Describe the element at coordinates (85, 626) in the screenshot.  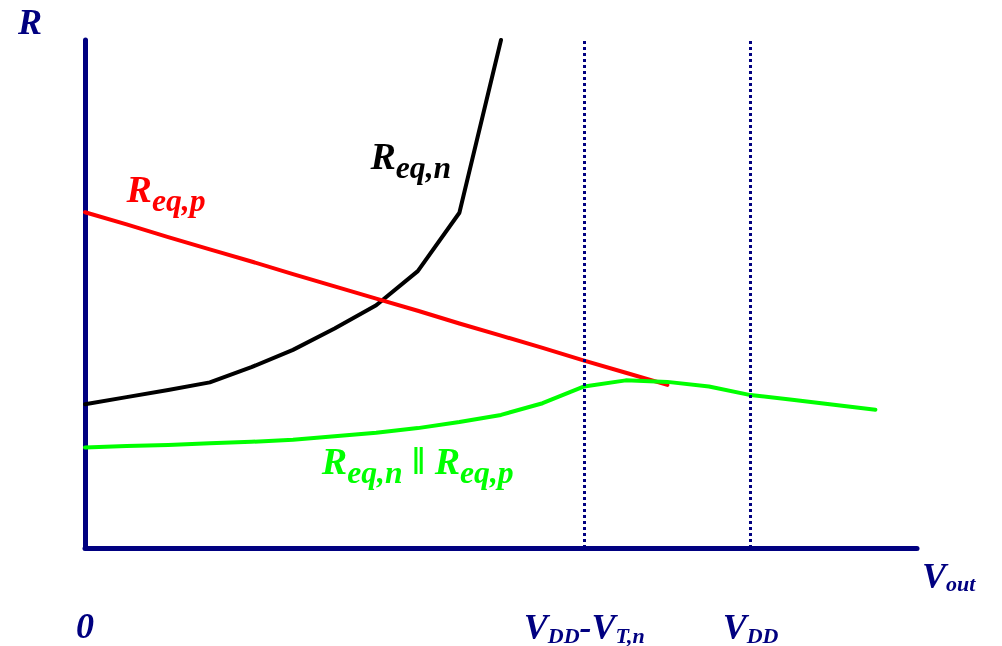
I see `x-tick-label: 0` at that location.